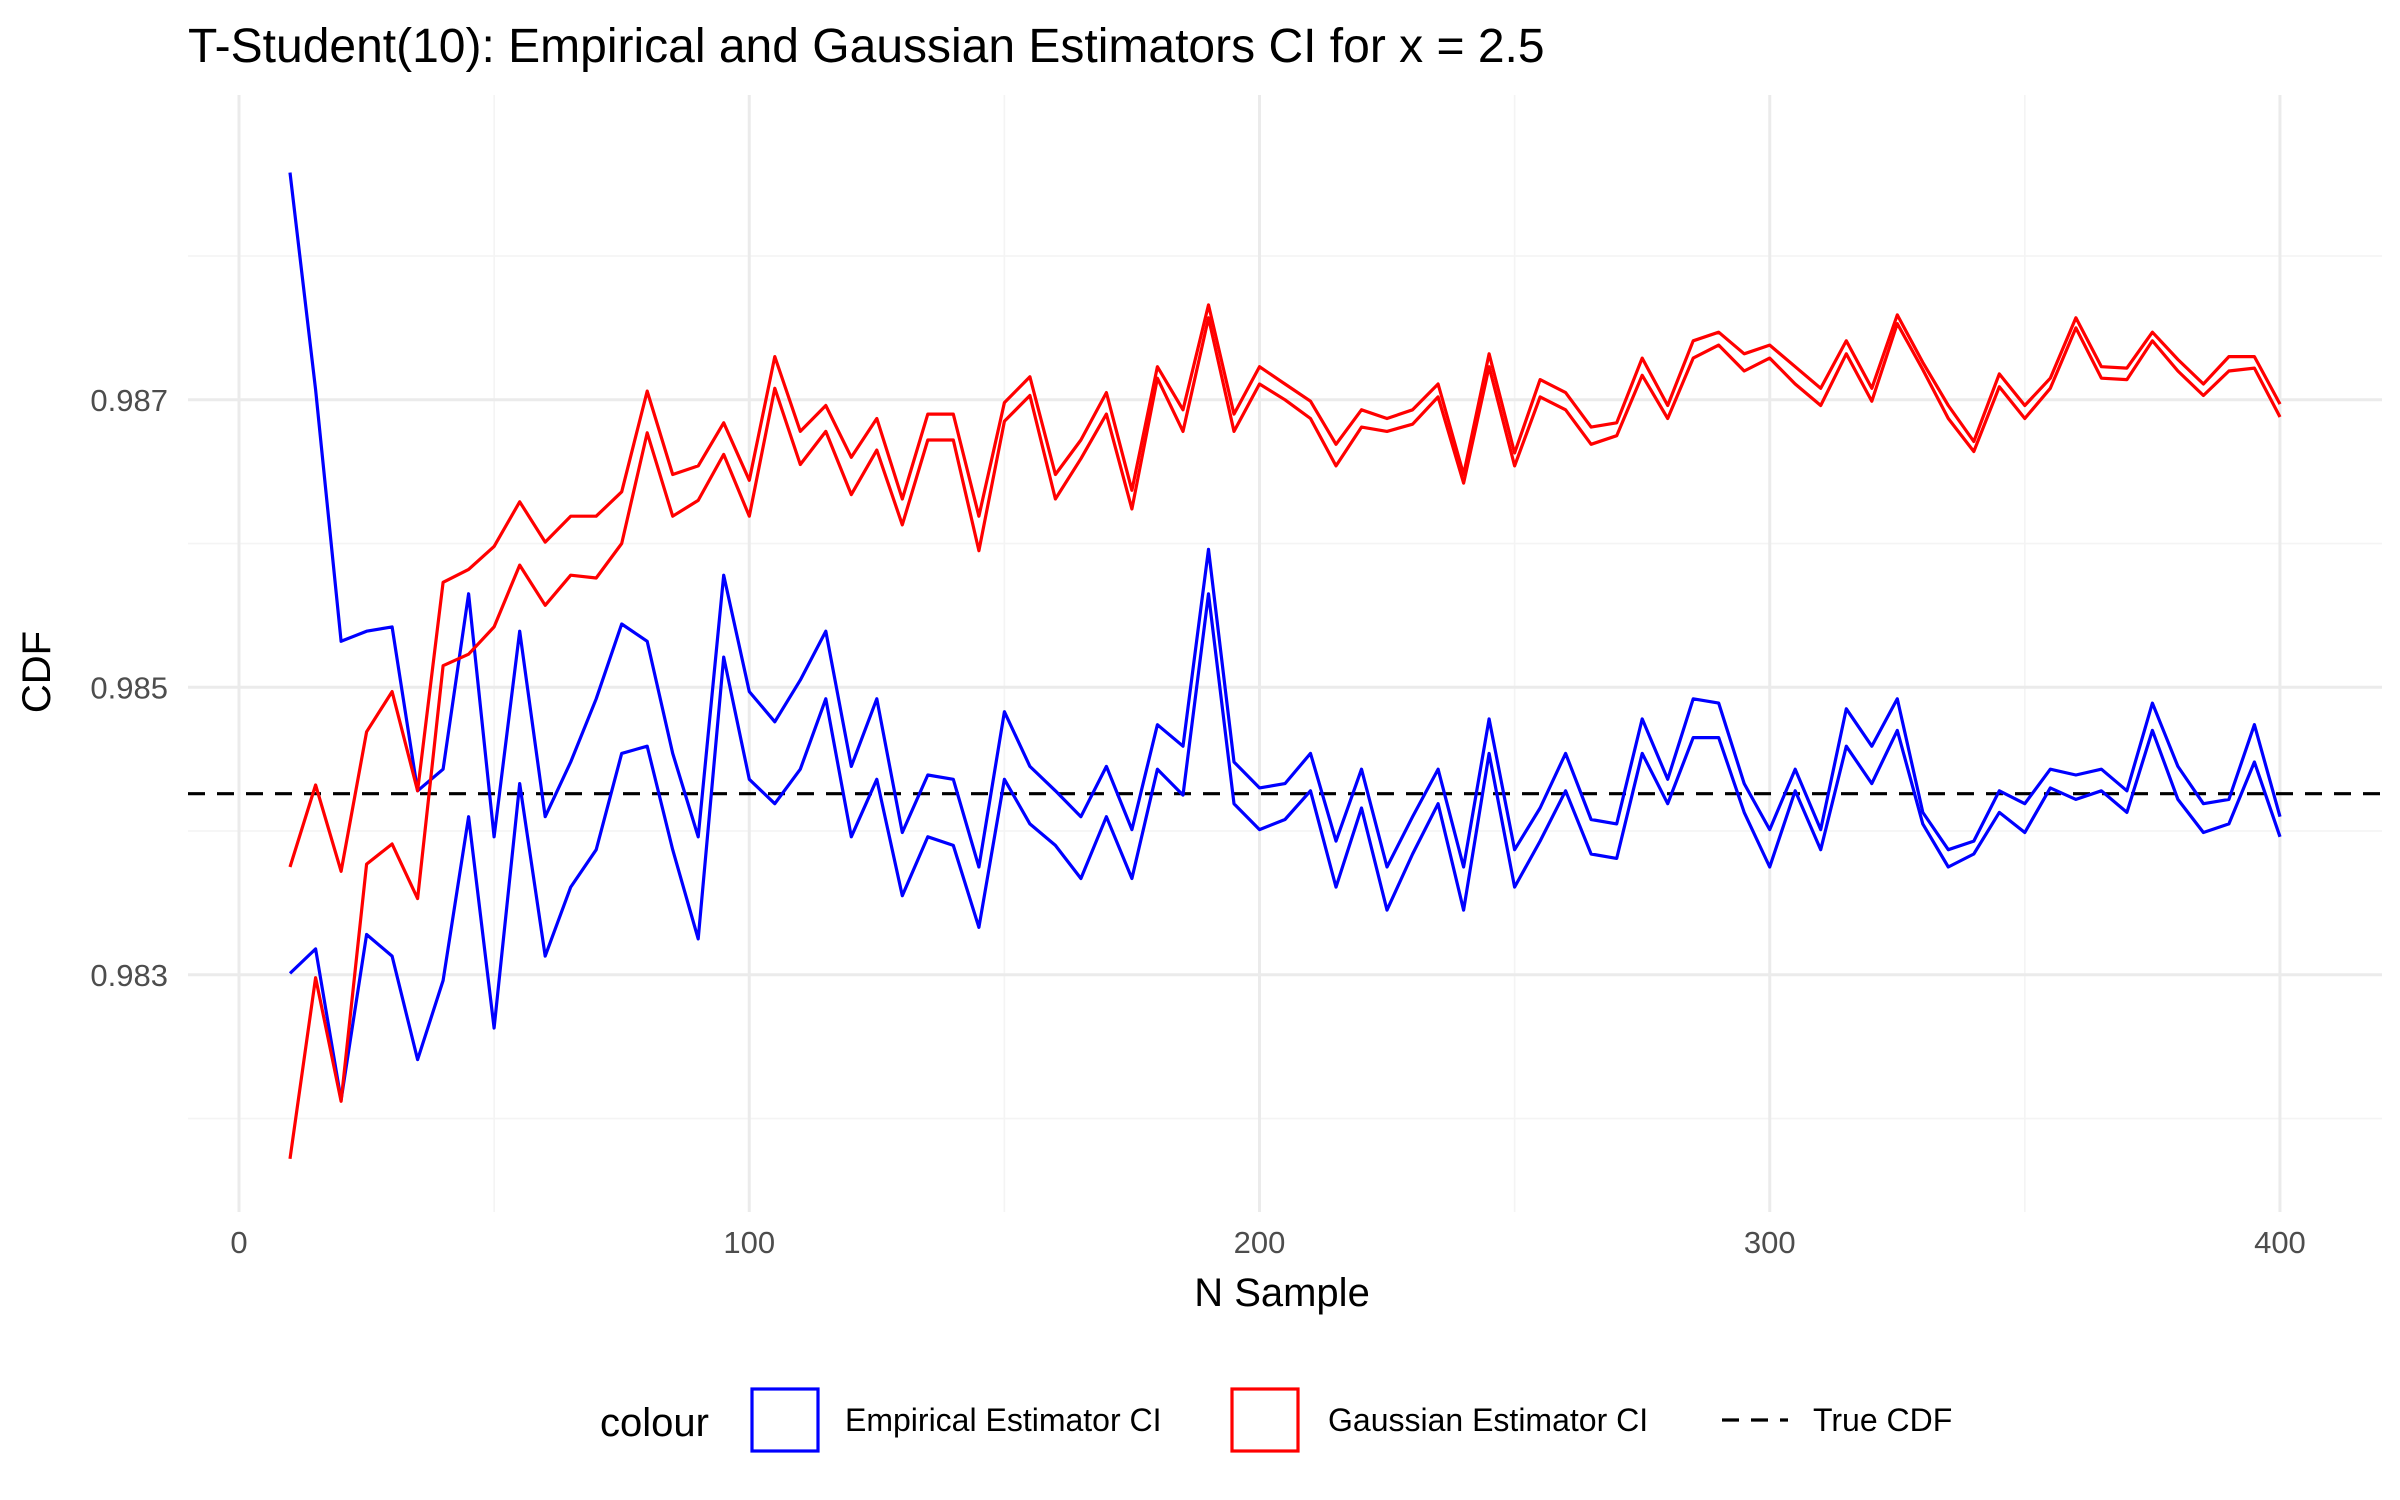 The height and width of the screenshot is (1500, 2400). What do you see at coordinates (37, 672) in the screenshot?
I see `y-axis-title: CDF` at bounding box center [37, 672].